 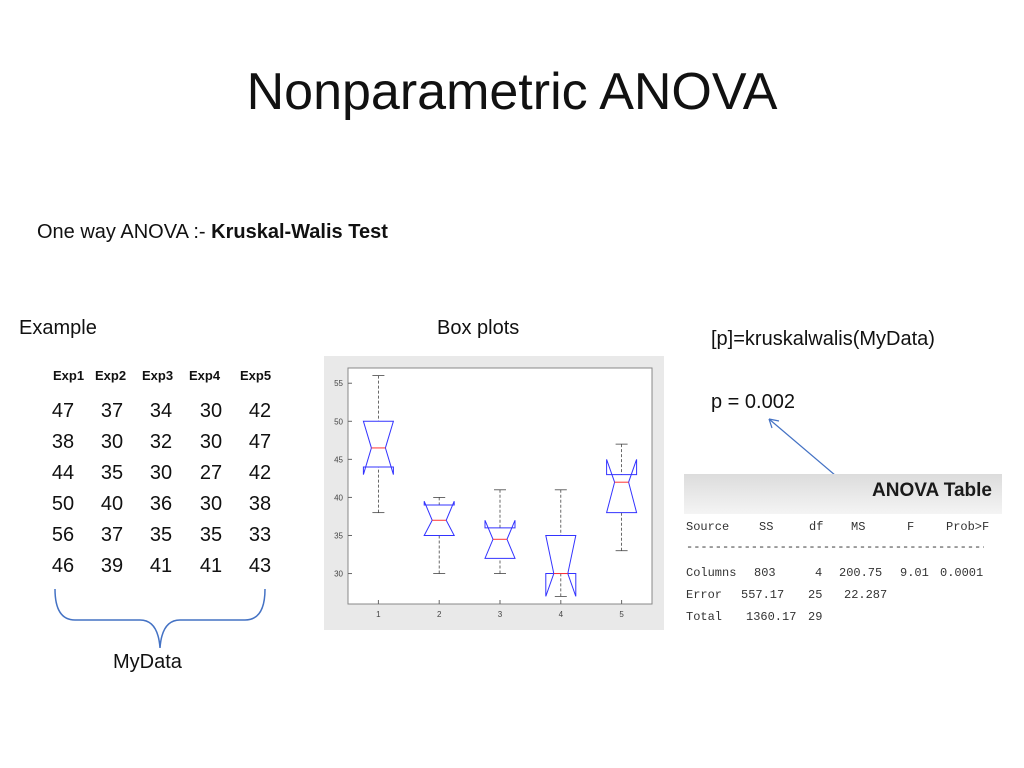 I want to click on anova-cell: 0.0001, so click(x=962, y=573).